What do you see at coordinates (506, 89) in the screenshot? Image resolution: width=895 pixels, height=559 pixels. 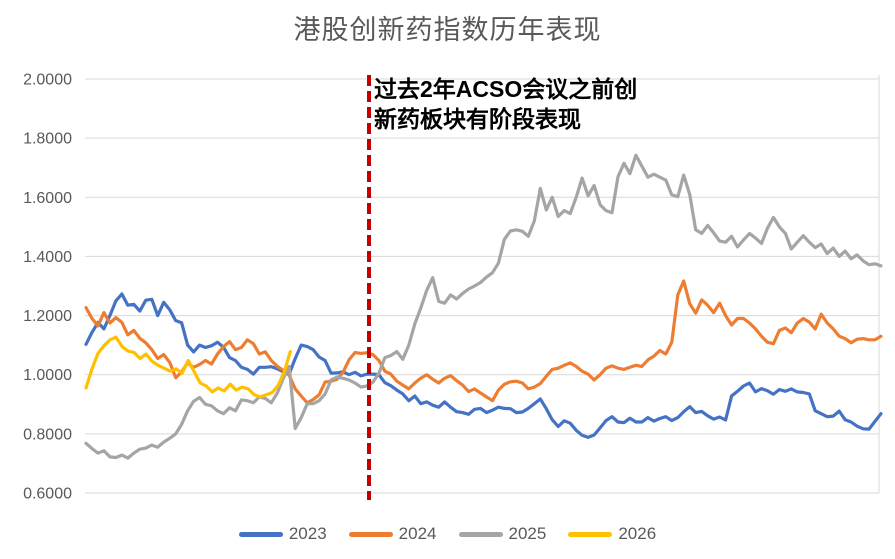 I see `annotation-line-1: 过去2年ACSO会议之前创` at bounding box center [506, 89].